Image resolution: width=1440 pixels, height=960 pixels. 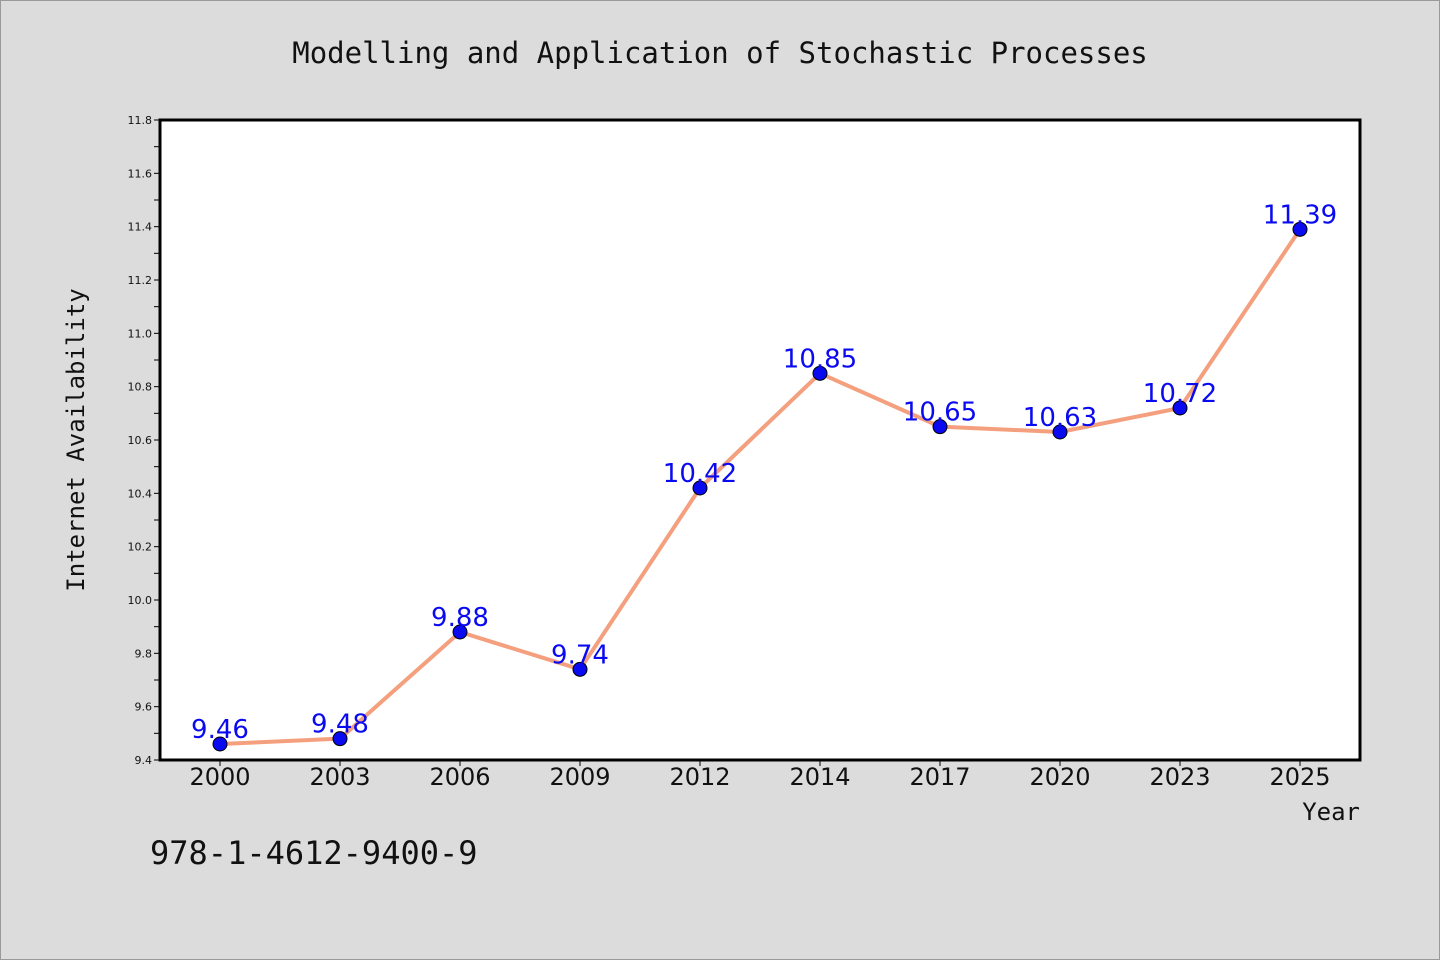 I want to click on data-label: 9.88, so click(x=460, y=618).